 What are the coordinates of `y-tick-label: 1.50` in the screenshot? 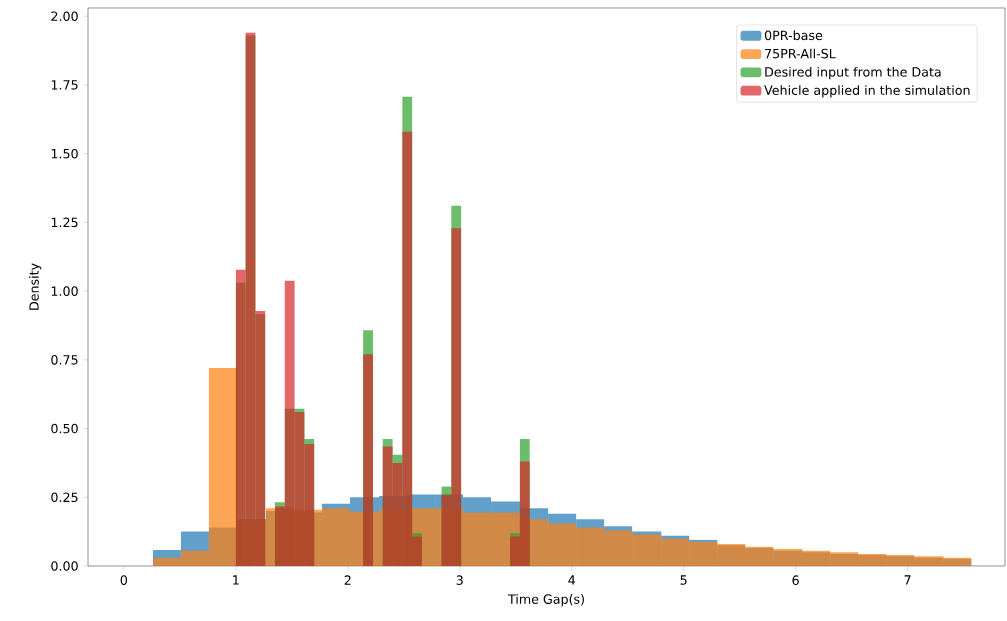 It's located at (64, 153).